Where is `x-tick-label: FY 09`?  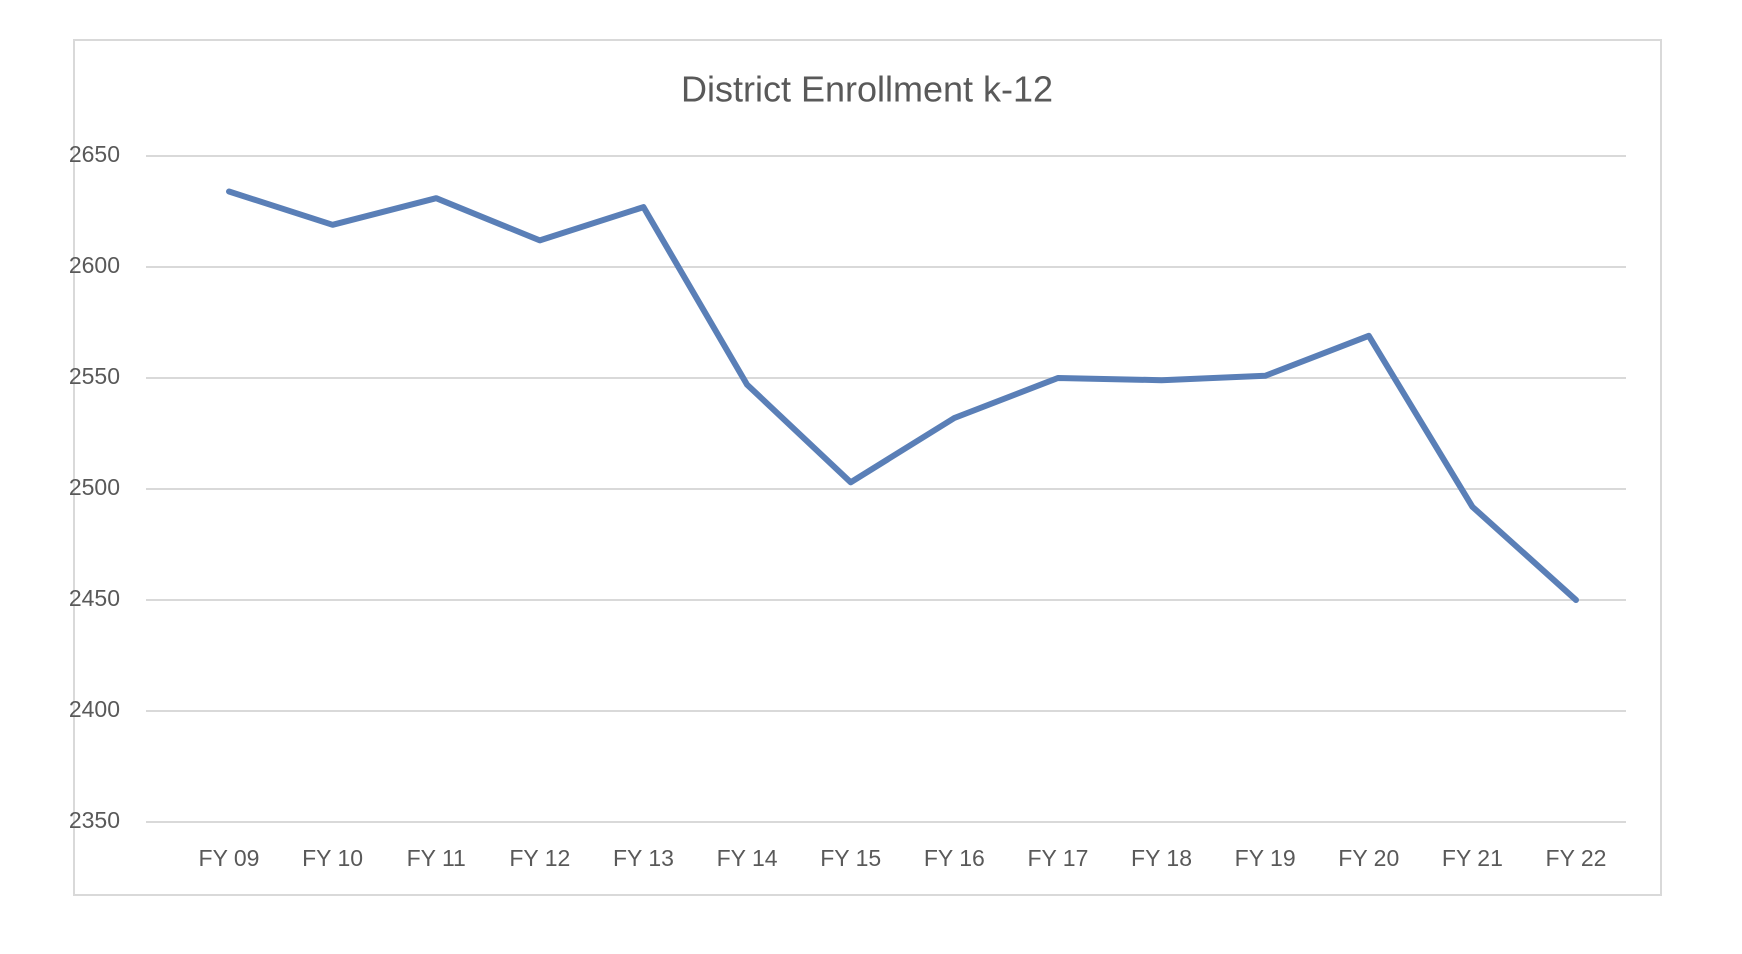
x-tick-label: FY 09 is located at coordinates (229, 858).